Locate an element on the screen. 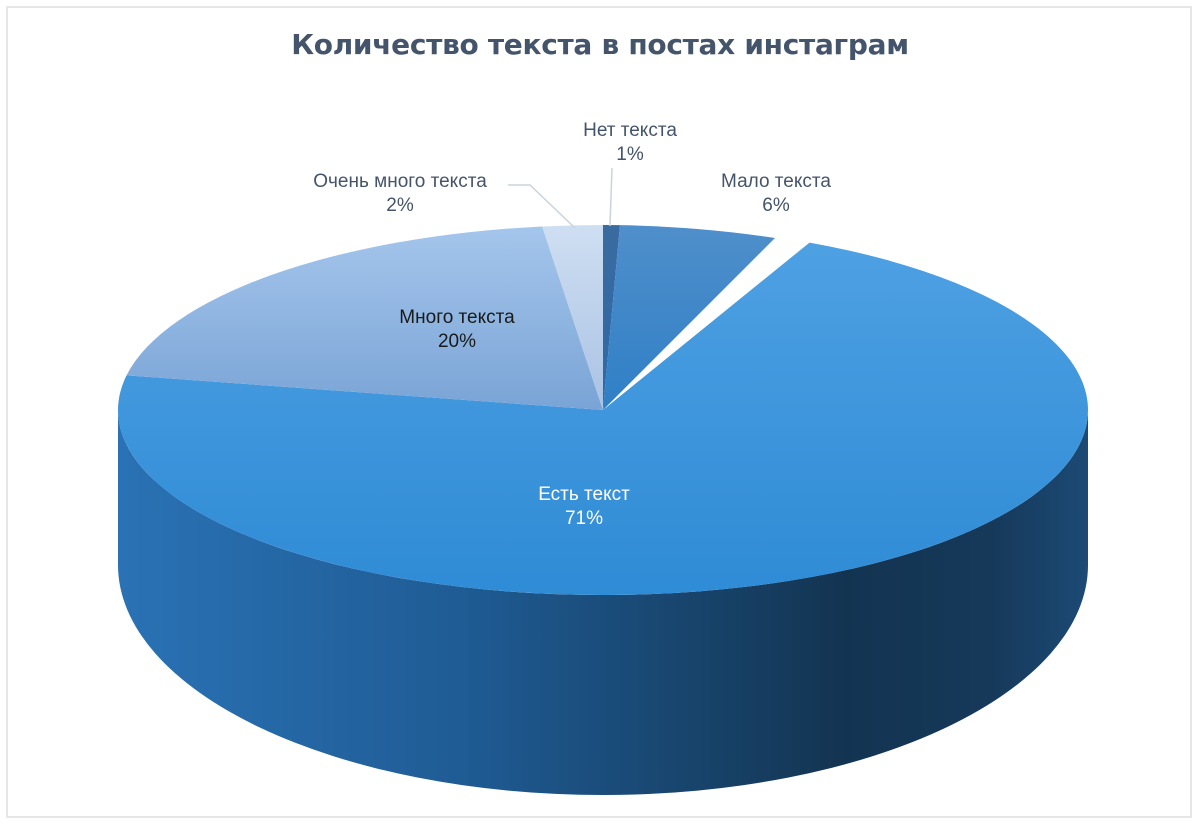 The width and height of the screenshot is (1200, 826). leader-line-ochen-mnogo is located at coordinates (542, 206).